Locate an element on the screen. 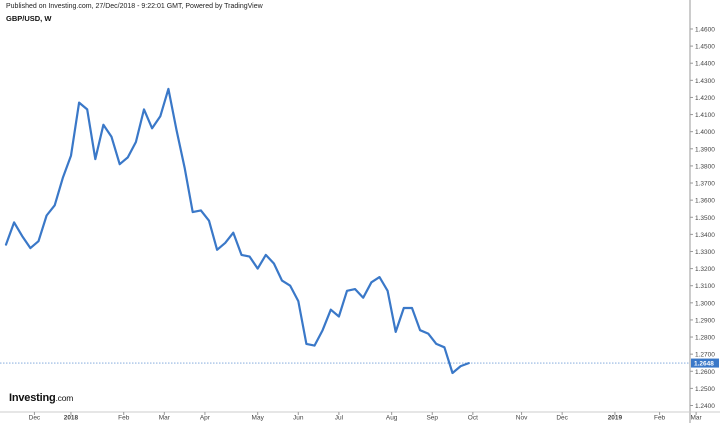 The image size is (720, 423). y-tick-label: 1.2700 is located at coordinates (705, 355).